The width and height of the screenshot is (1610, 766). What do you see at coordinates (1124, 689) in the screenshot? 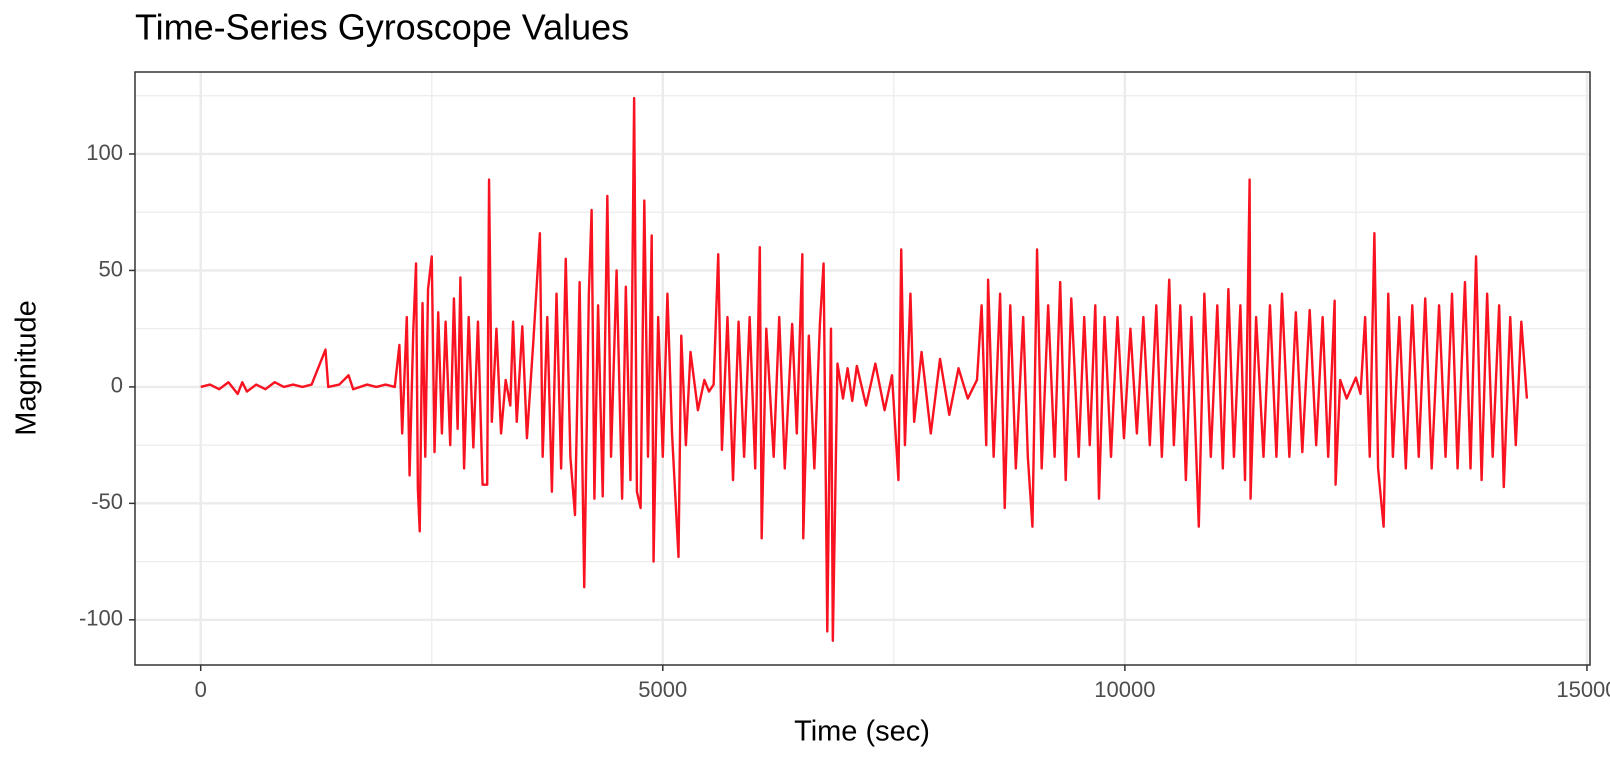
I see `x-tick-label: 10000` at bounding box center [1124, 689].